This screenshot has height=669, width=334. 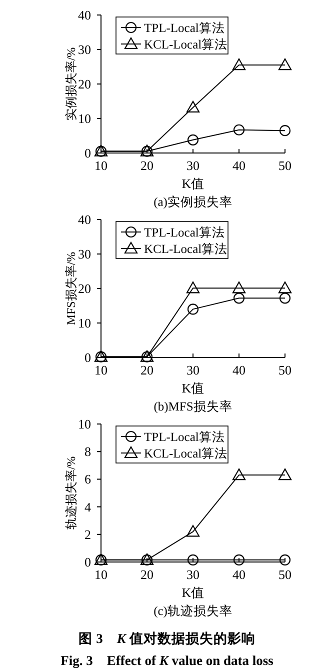 What do you see at coordinates (193, 406) in the screenshot?
I see `text: (b)MFS损失率` at bounding box center [193, 406].